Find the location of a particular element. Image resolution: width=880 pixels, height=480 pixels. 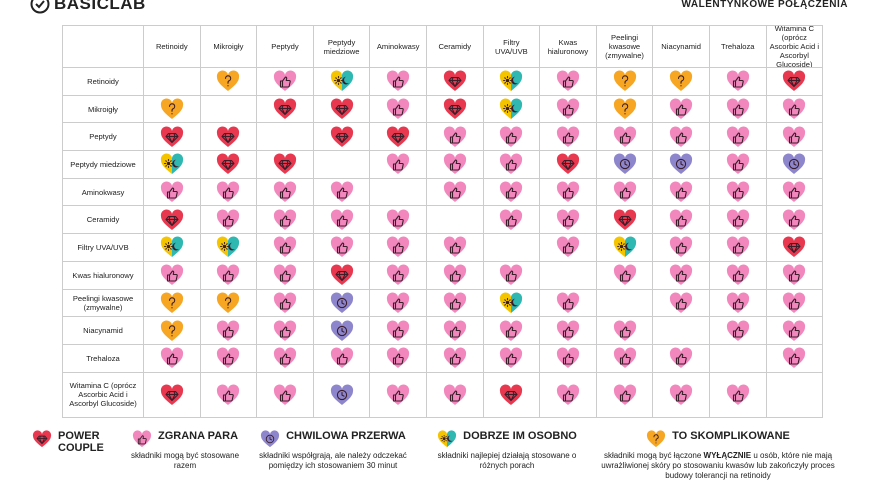

legend-head: DOBRZE IM OSOBNO is located at coordinates (507, 439).